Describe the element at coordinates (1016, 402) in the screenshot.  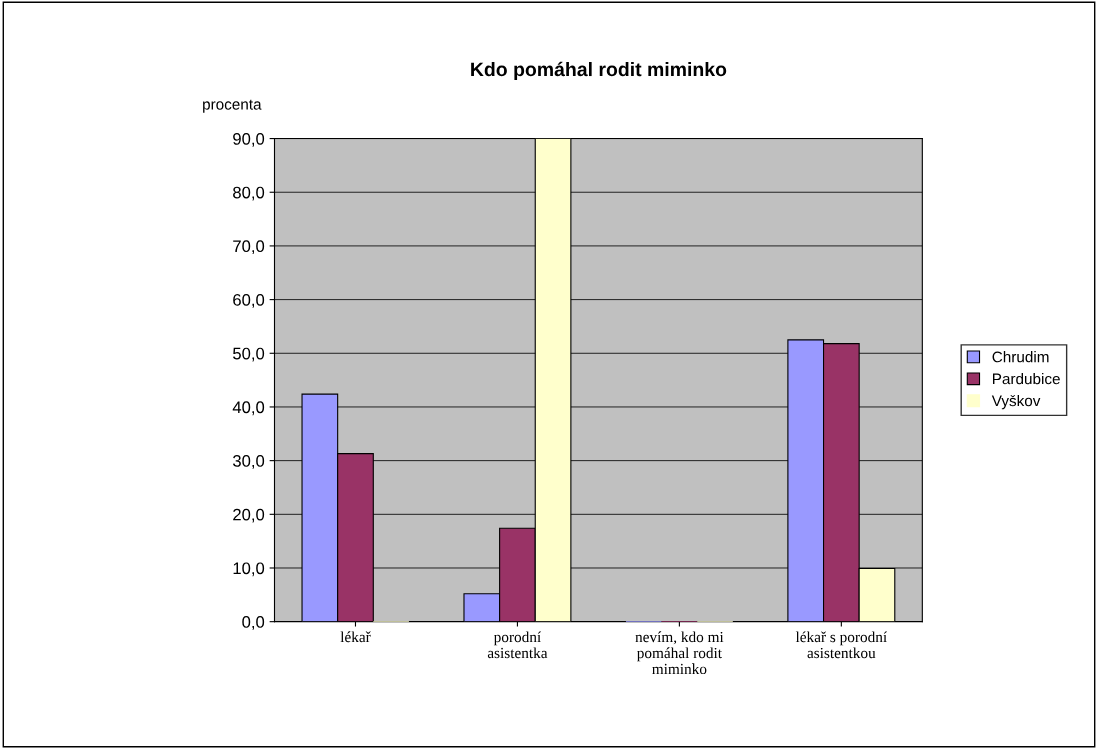
I see `legend-label: Vyškov` at that location.